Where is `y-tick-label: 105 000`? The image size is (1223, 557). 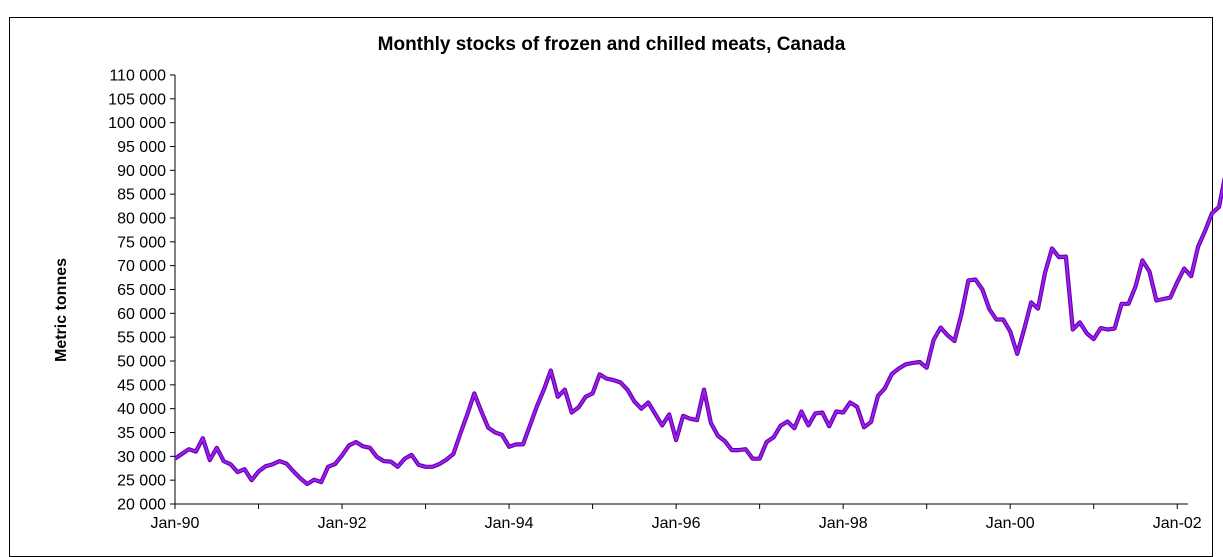
y-tick-label: 105 000 is located at coordinates (137, 99).